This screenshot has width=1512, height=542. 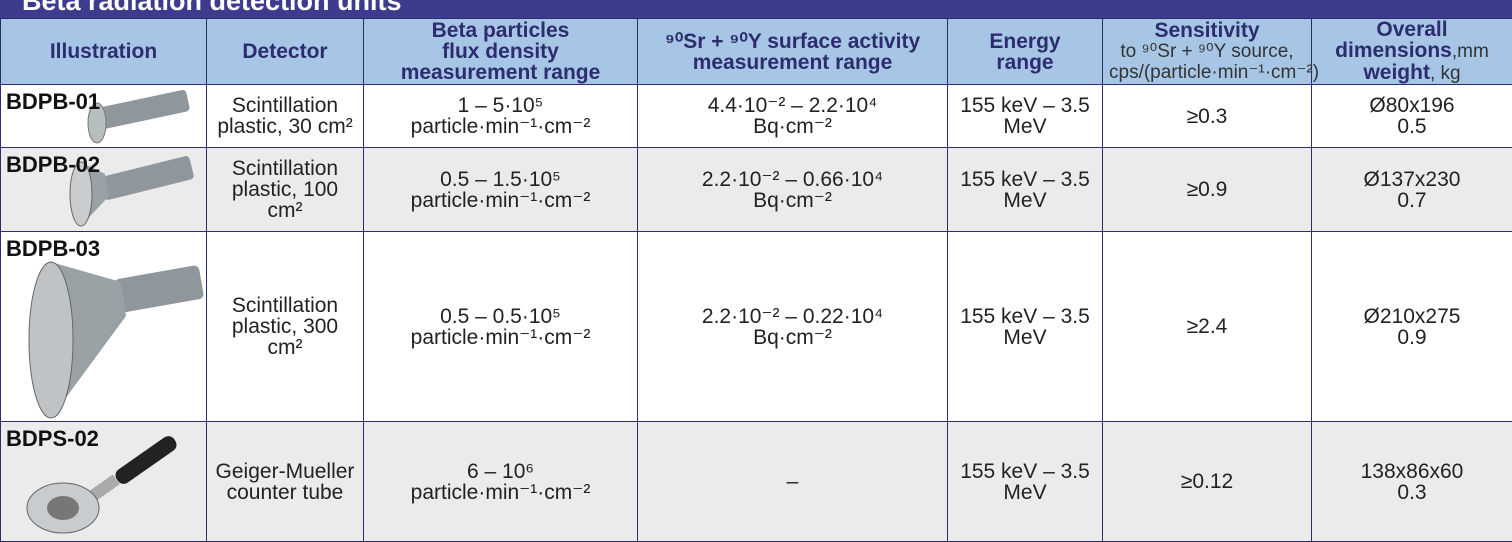 I want to click on detector: Geiger-Mueller counter tube, so click(x=285, y=481).